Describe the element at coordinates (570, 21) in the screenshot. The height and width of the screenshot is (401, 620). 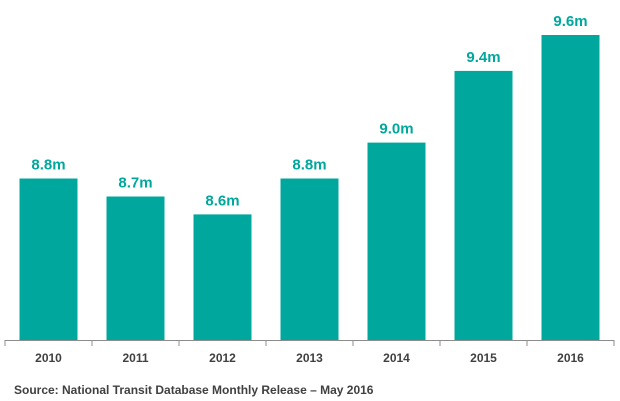
I see `data-label-2016: 9.6m` at that location.